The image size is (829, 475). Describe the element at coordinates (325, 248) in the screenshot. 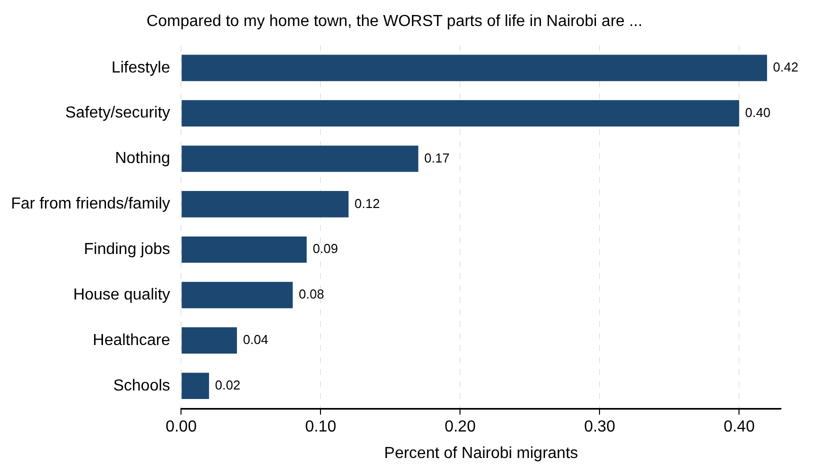

I see `data-label: 0.09` at that location.